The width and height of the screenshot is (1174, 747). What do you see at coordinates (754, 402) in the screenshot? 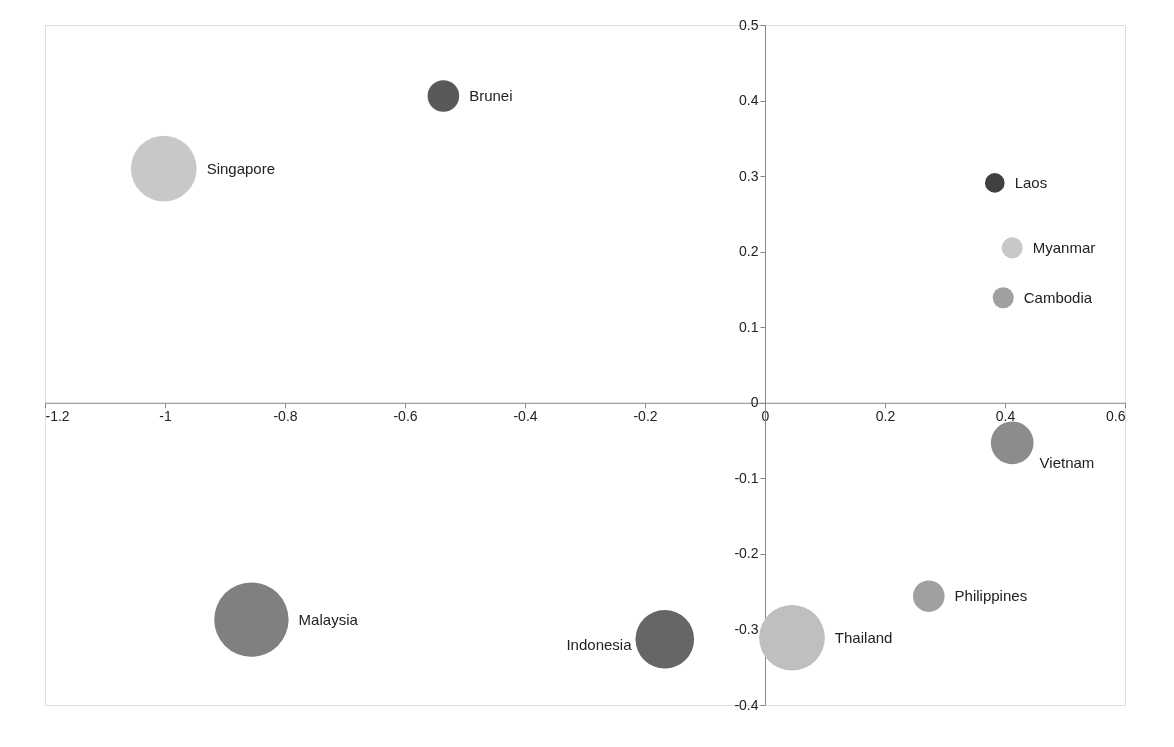
I see `y-tick-label: 0` at bounding box center [754, 402].